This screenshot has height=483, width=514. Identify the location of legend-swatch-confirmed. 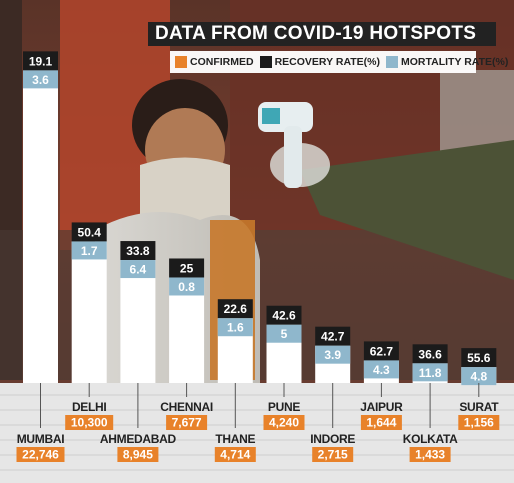
(181, 62).